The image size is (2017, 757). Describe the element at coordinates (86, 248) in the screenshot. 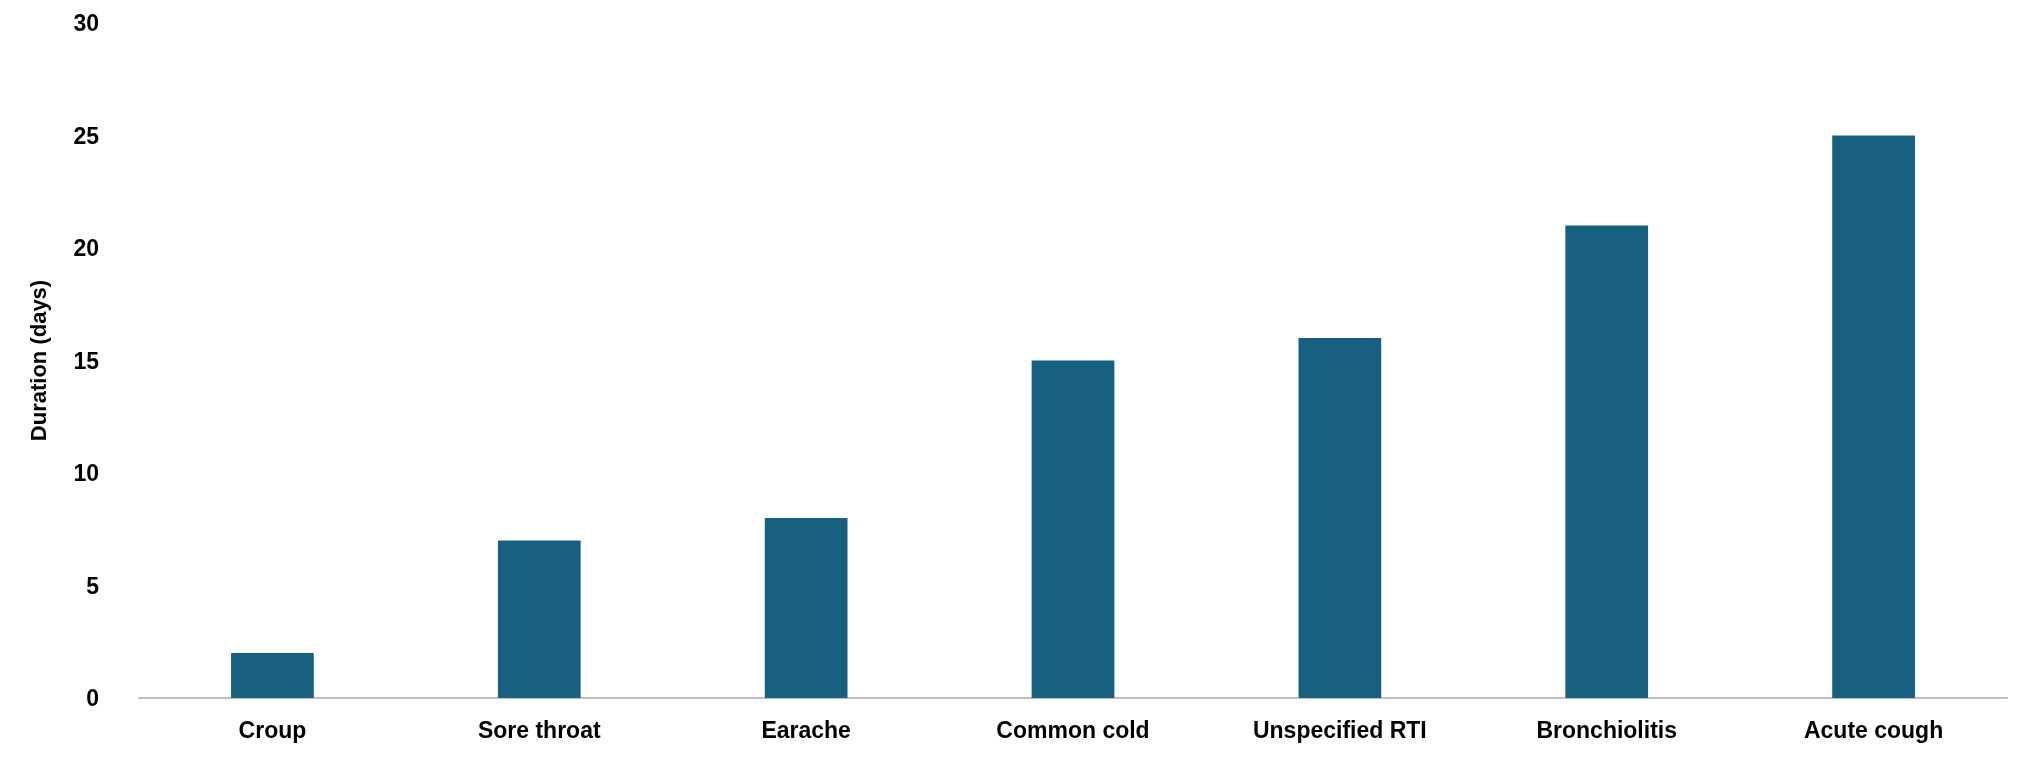

I see `y-tick-label: 20` at that location.